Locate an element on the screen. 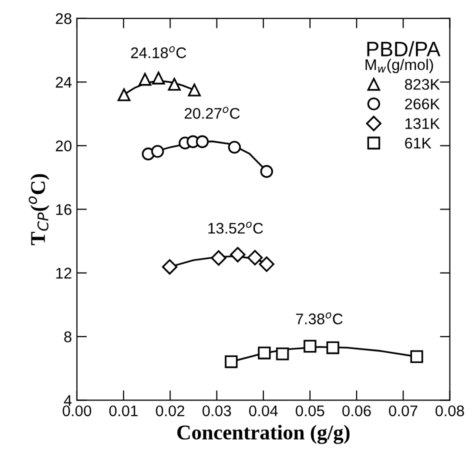 This screenshot has height=460, width=472. x-tick-label: 0.05 is located at coordinates (310, 410).